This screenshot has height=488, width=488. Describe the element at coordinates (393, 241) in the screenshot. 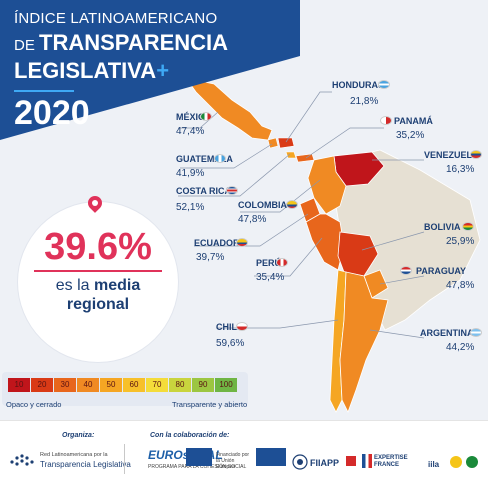

I see `leader-bolivia` at that location.